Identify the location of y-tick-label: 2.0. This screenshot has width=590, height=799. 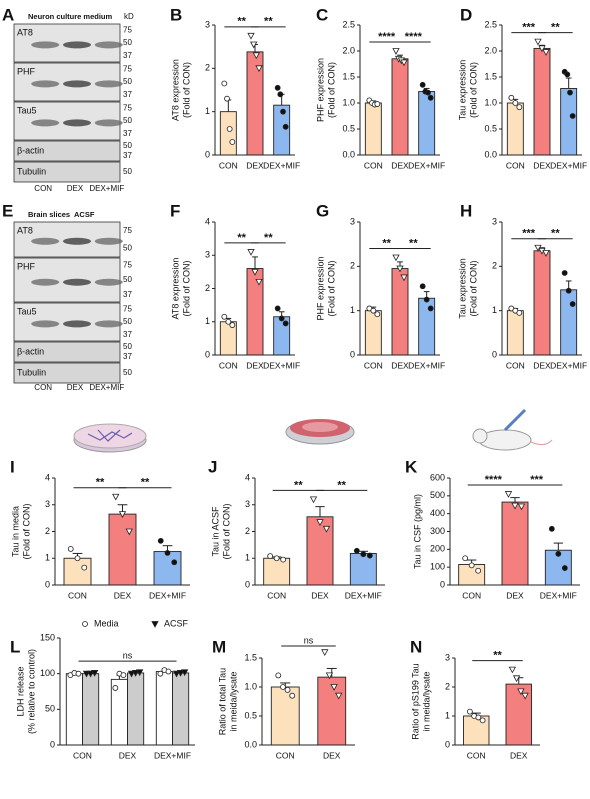
(348, 50).